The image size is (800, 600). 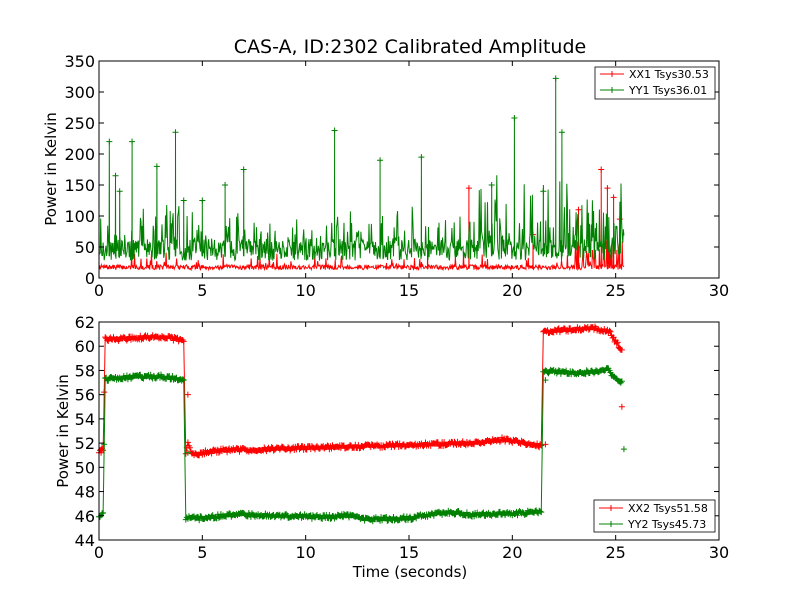 I want to click on top-y-axis-label: Power in Kelvin, so click(x=51, y=169).